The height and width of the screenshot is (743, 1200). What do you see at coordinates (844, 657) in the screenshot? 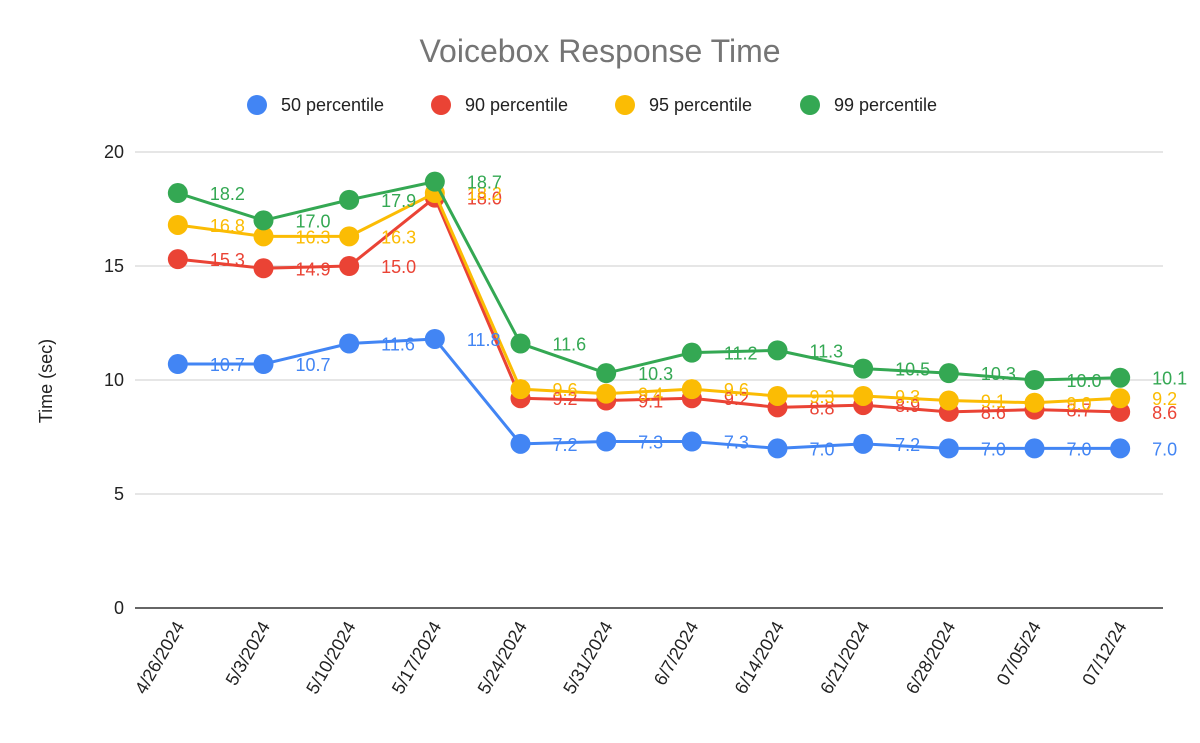
I see `x-tick-label: 6/21/2024` at bounding box center [844, 657].